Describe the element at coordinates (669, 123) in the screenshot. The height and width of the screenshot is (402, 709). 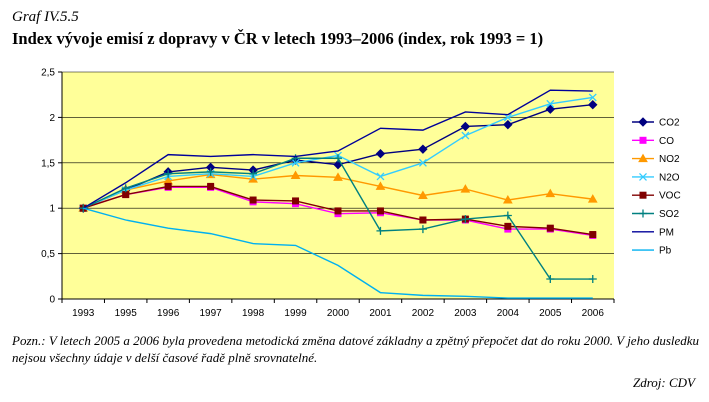
I see `legend-label: CO2` at that location.